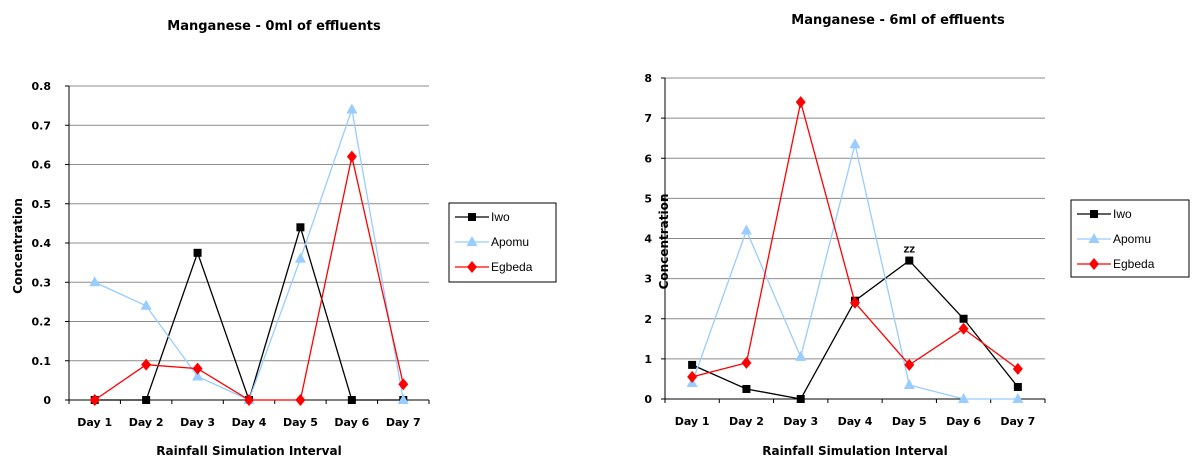 This screenshot has width=1192, height=459. I want to click on y-tick-label: 0.1, so click(42, 361).